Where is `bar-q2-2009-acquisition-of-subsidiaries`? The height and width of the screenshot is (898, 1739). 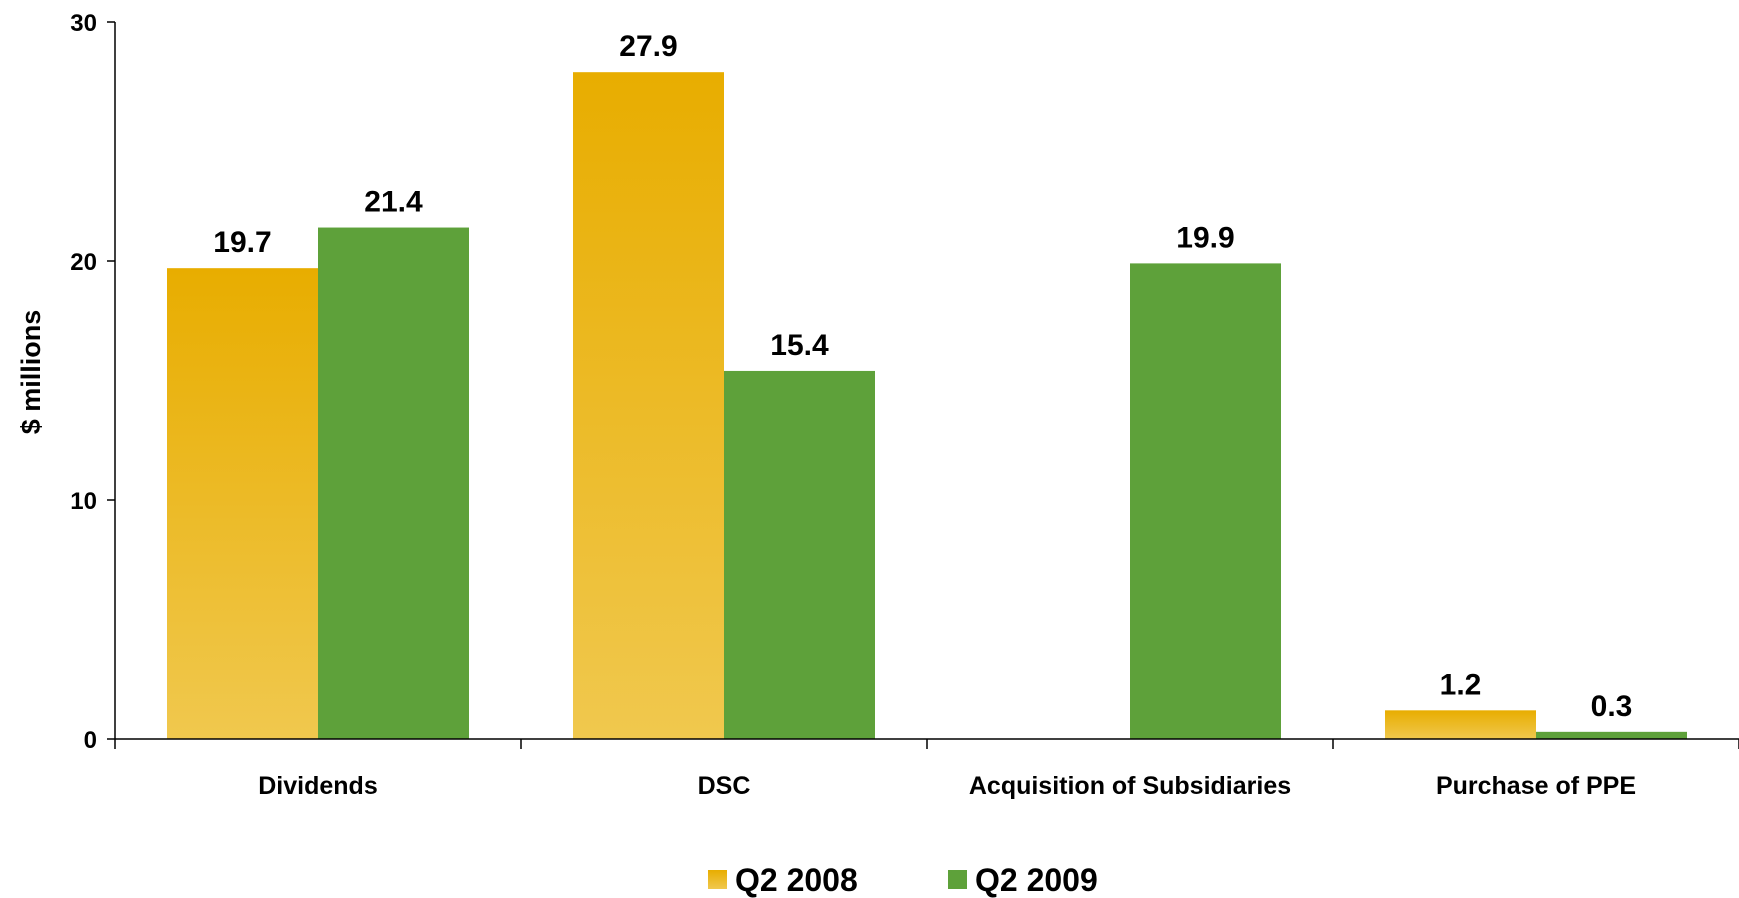
bar-q2-2009-acquisition-of-subsidiaries is located at coordinates (1205, 501).